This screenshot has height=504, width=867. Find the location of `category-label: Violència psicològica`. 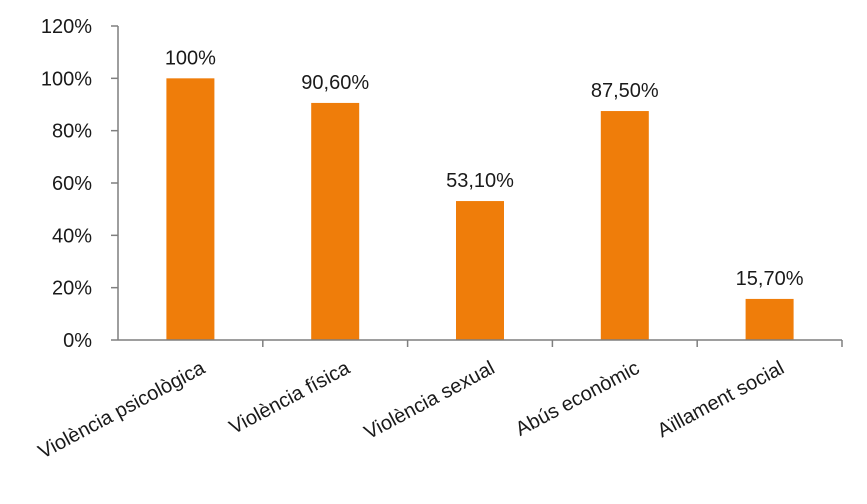

category-label: Violència psicològica is located at coordinates (122, 410).